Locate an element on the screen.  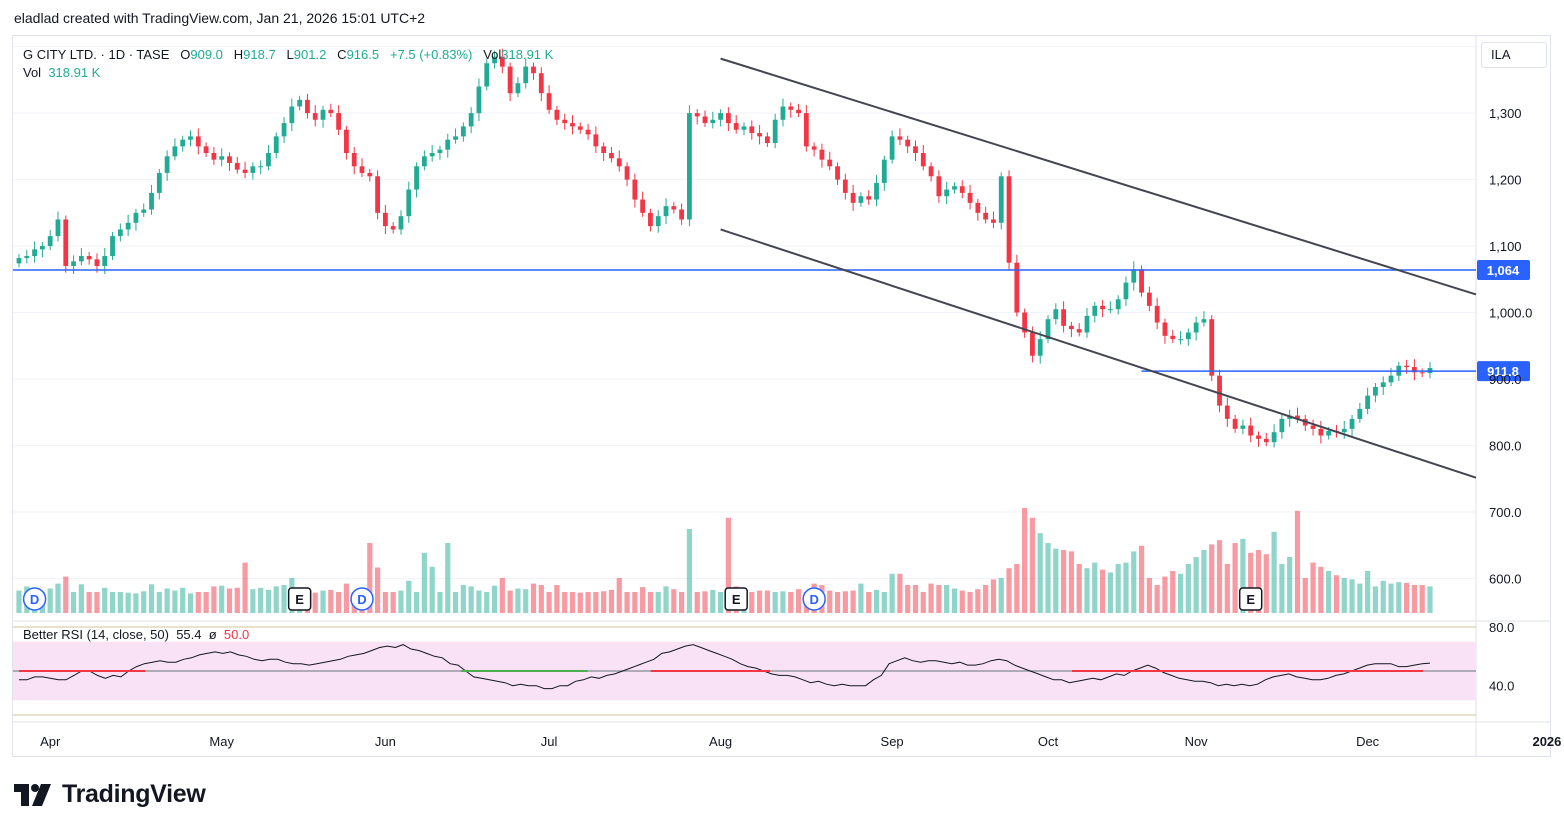
high-value: 918.7 is located at coordinates (259, 54).